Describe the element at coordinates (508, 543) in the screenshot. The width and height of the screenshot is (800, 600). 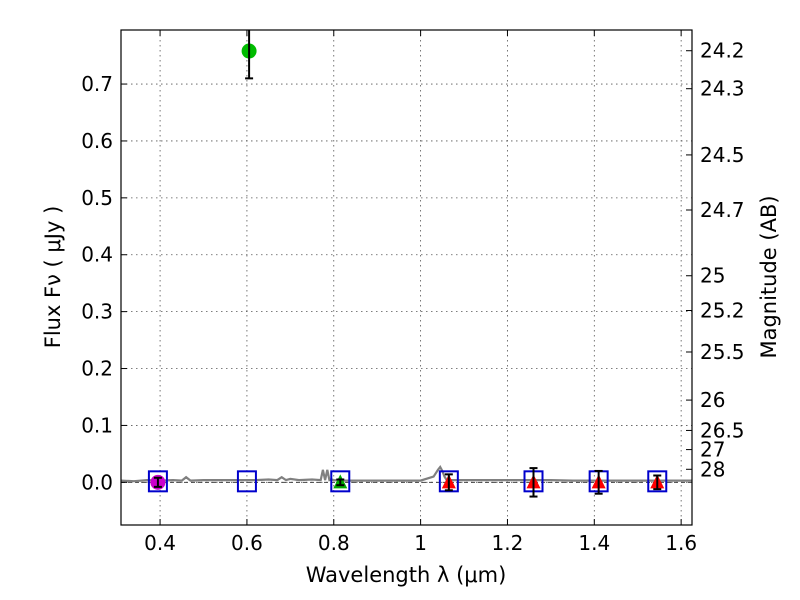
I see `x-tick-label: 1.2` at that location.